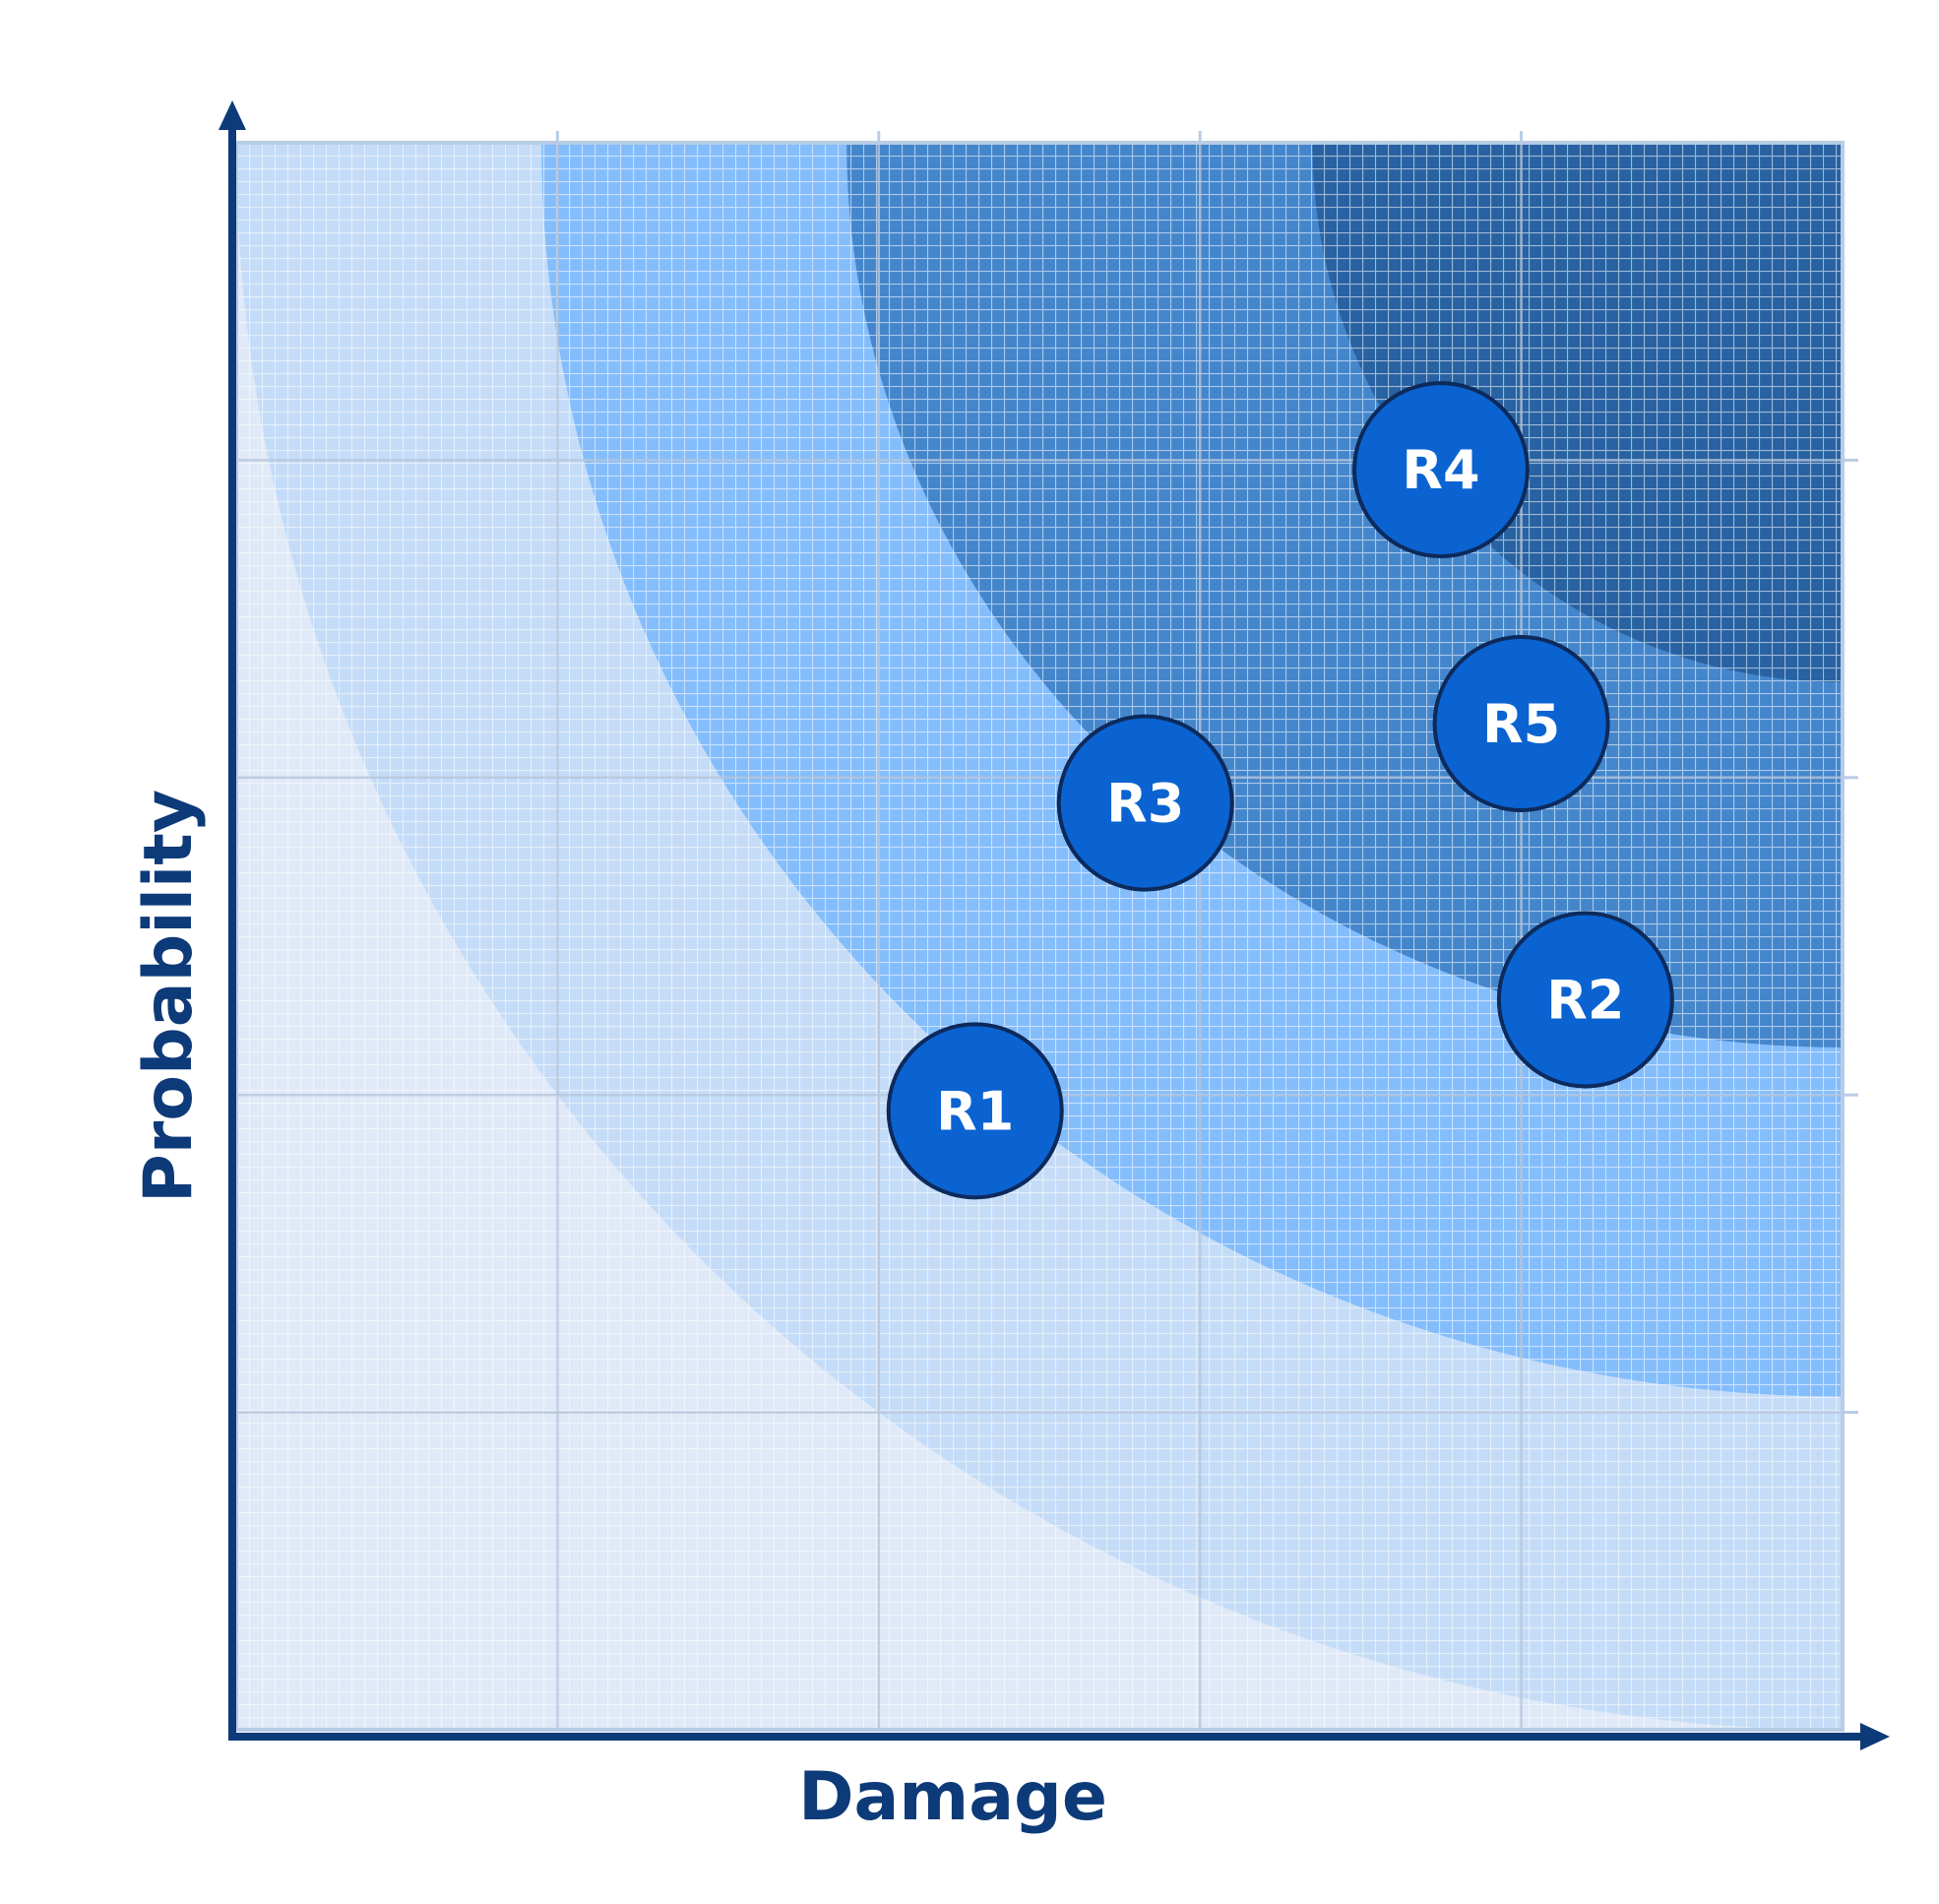 This screenshot has height=1904, width=1939. Describe the element at coordinates (233, 115) in the screenshot. I see `y-axis-arrow-icon` at that location.